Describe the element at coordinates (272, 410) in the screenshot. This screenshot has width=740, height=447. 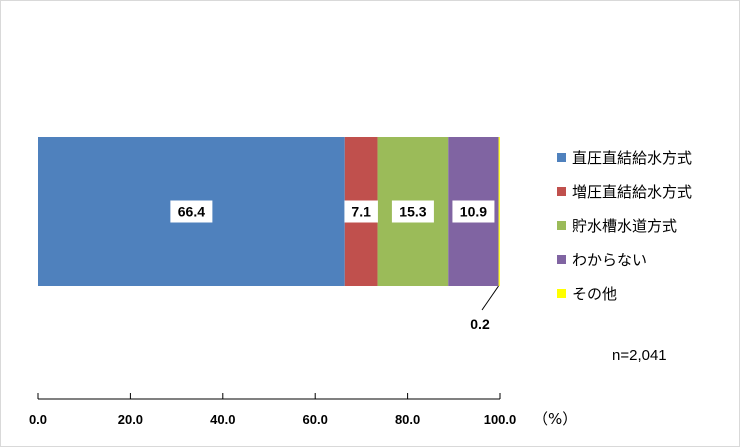
I see `x-axis: 0.0 20.0 40.0 60.0 80.0 100.0` at that location.